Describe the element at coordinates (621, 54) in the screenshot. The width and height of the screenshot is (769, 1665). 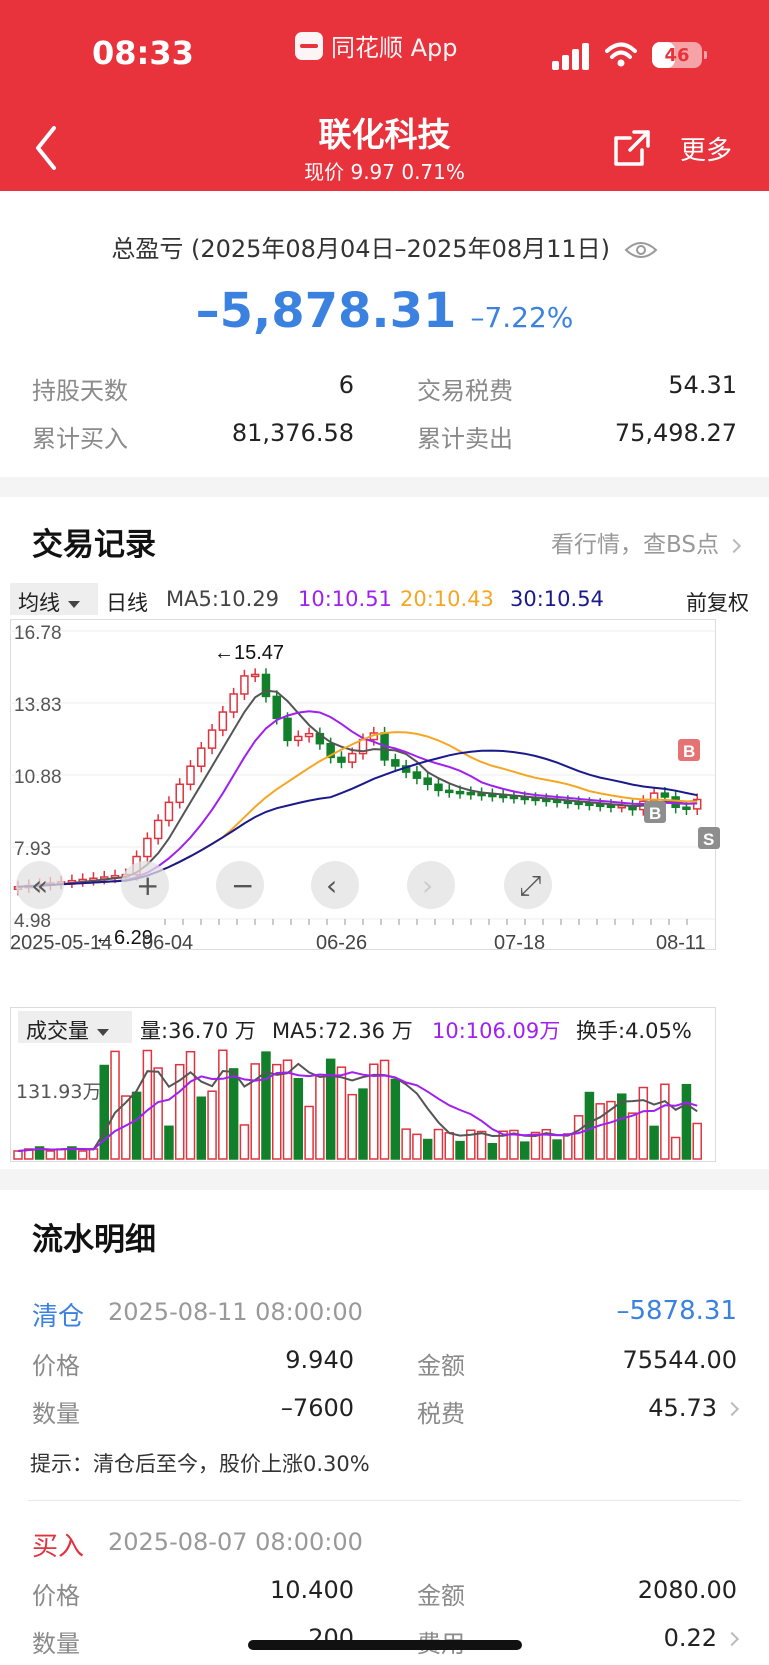
I see `wifi-icon` at that location.